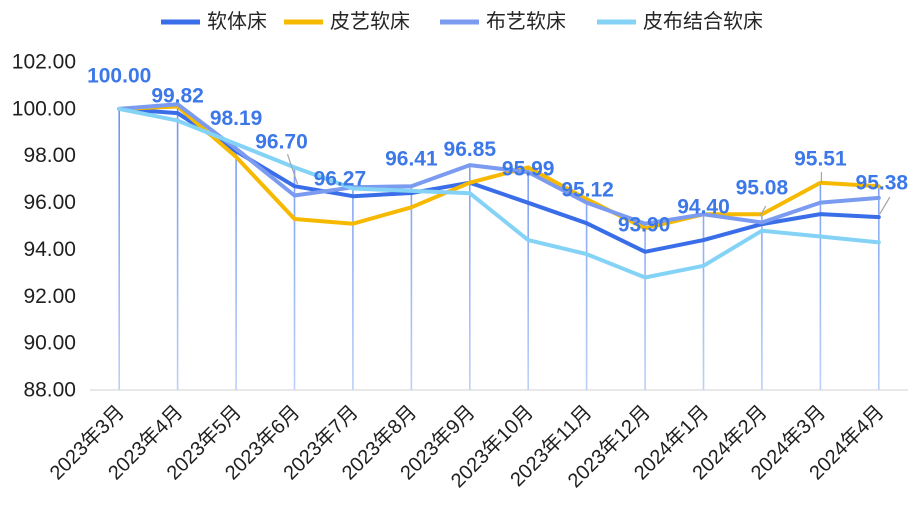  I want to click on legend-item-fabric-soft-bed: 布艺软床, so click(503, 21).